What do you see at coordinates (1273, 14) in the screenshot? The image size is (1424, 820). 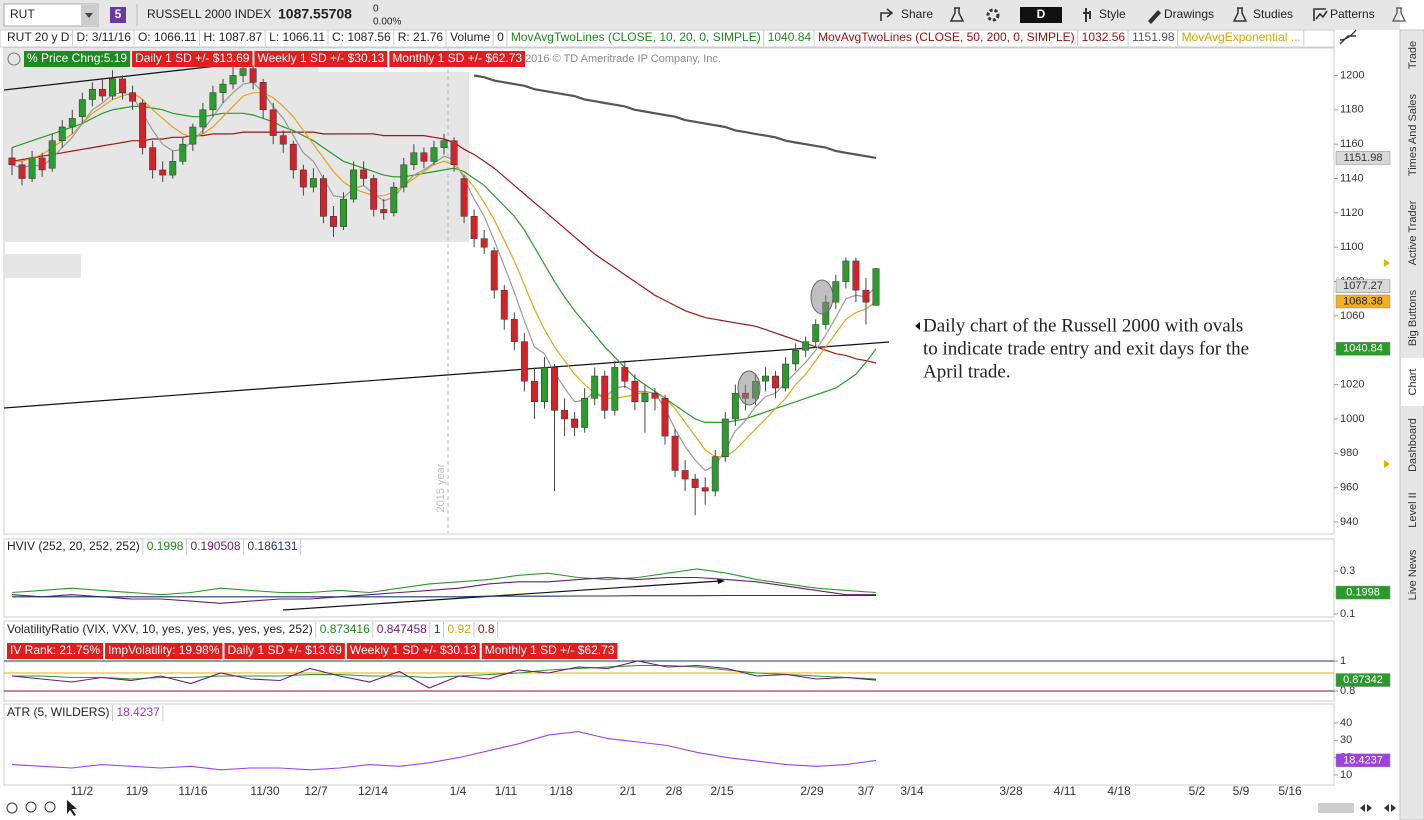 I see `toolbar-button: Studies` at bounding box center [1273, 14].